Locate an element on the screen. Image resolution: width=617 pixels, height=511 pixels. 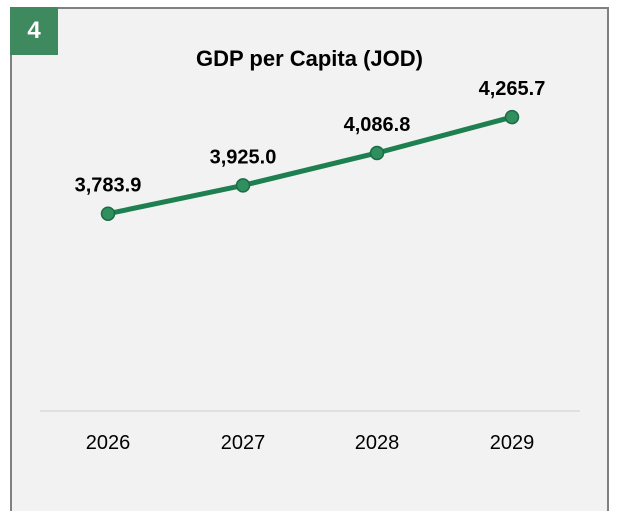
data-label-2029: 4,265.7 is located at coordinates (512, 89).